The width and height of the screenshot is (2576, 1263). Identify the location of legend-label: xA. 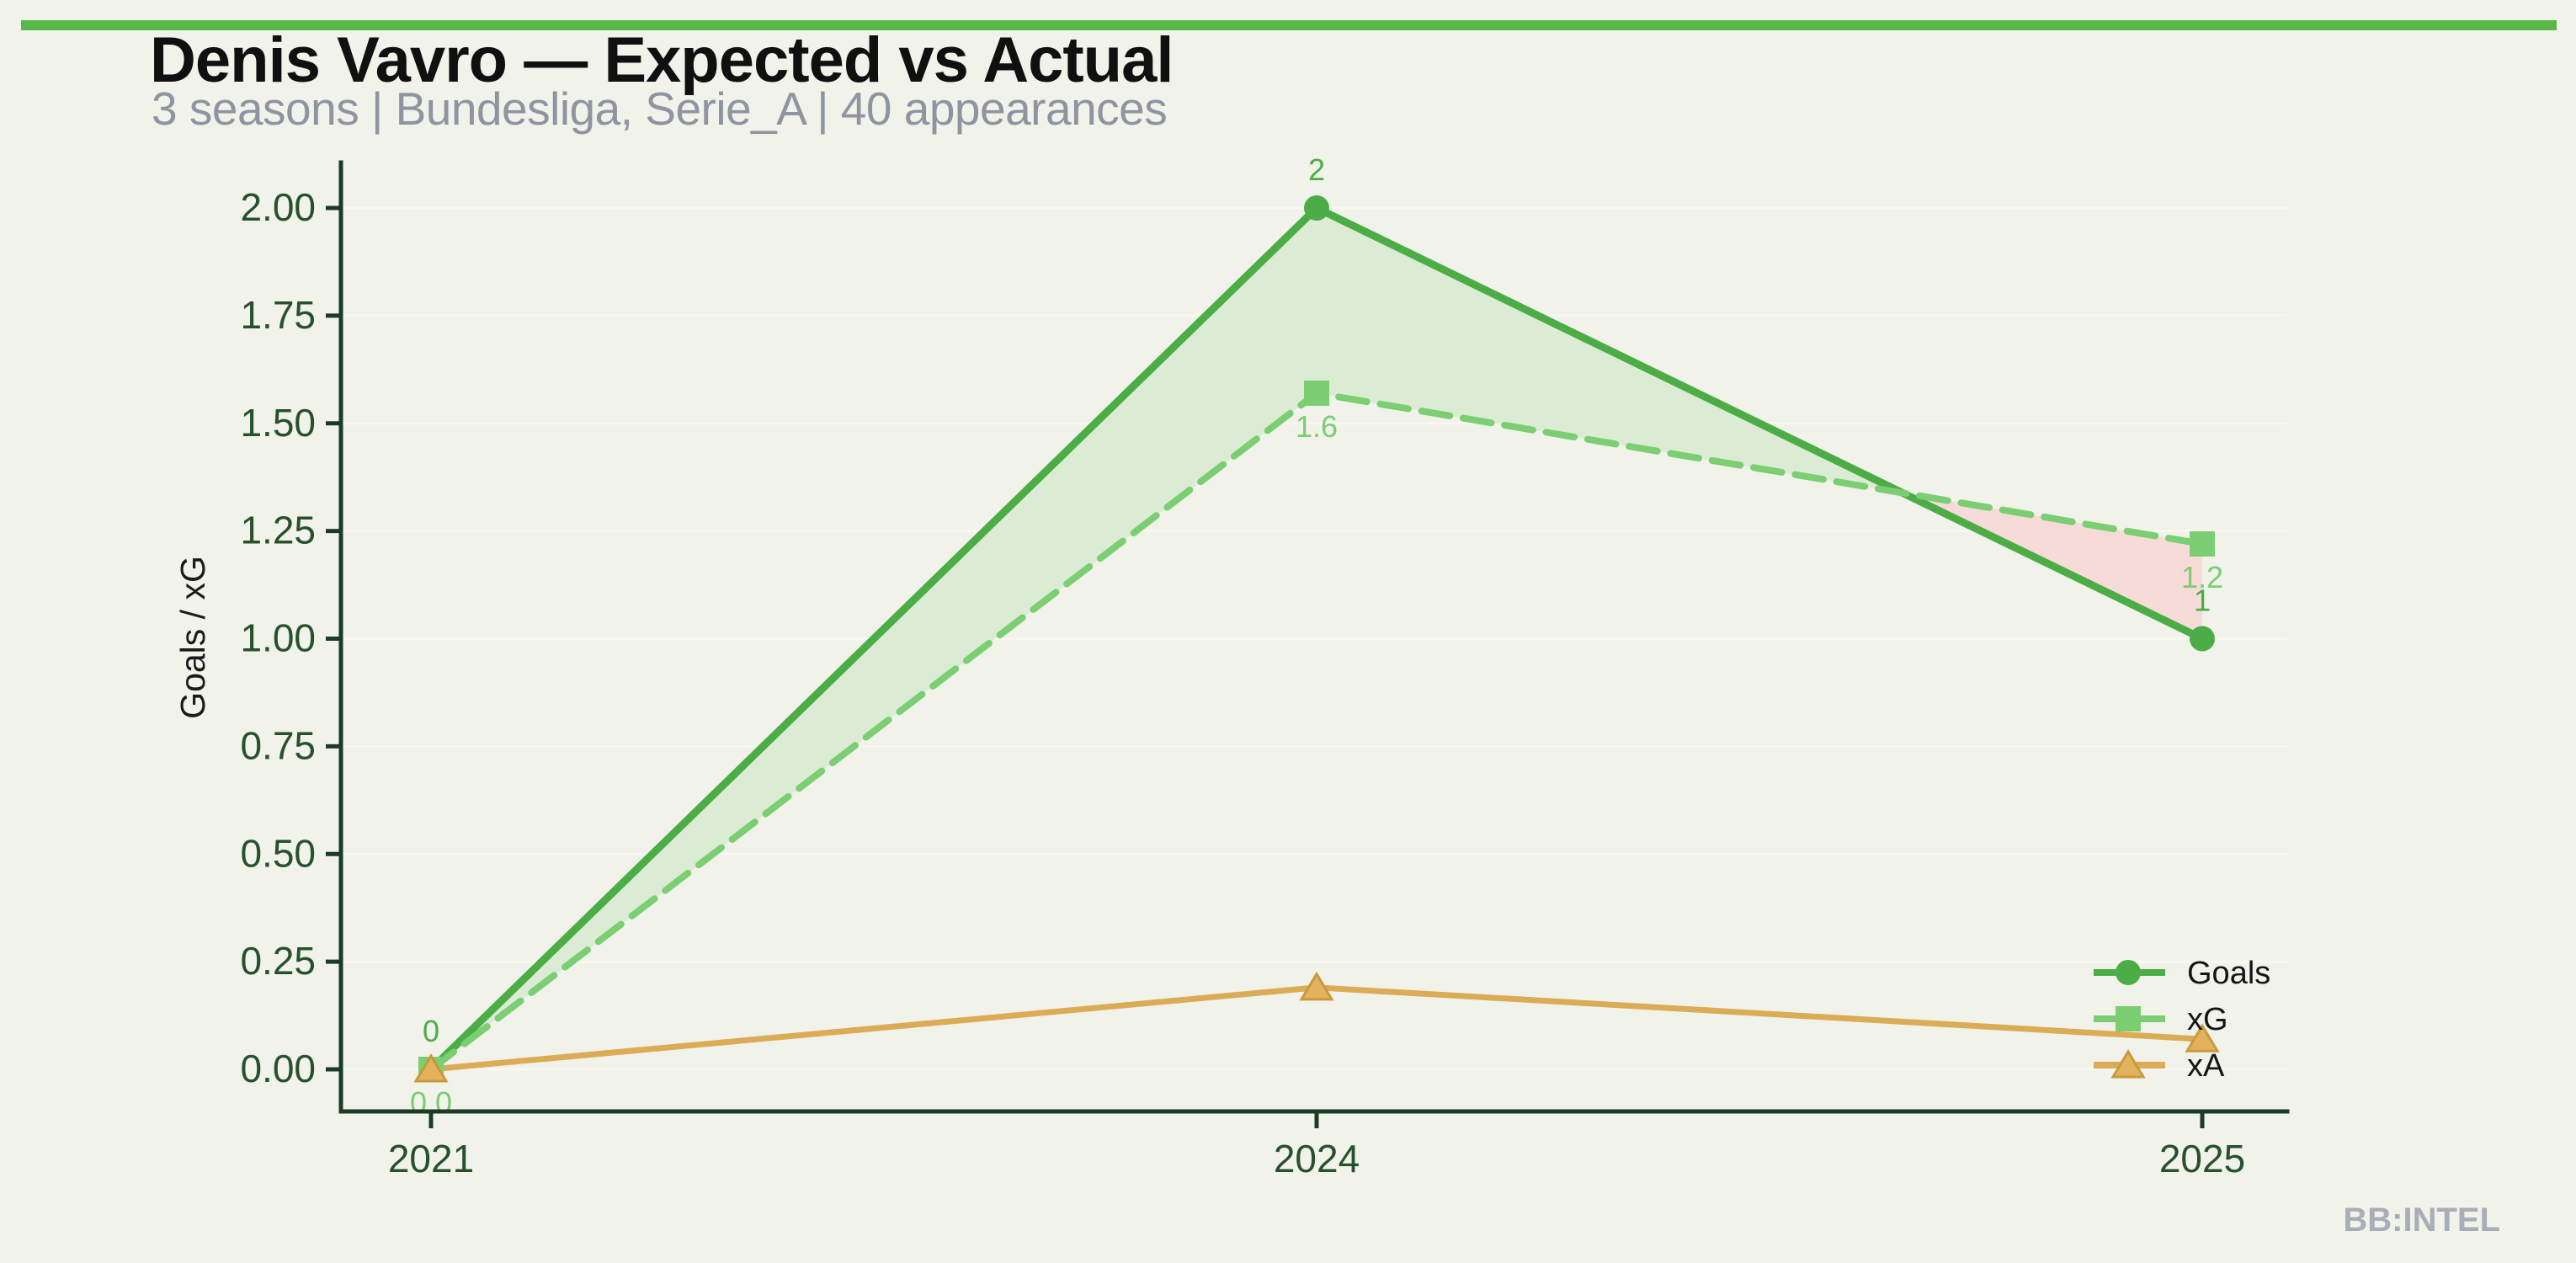
(2206, 1066).